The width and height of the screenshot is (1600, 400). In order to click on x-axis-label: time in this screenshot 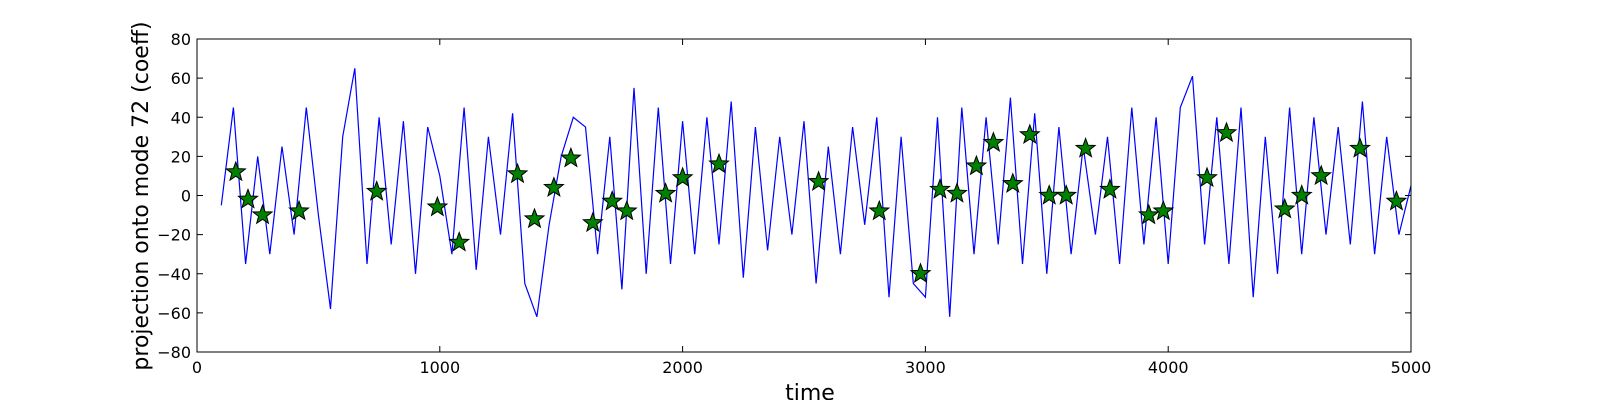, I will do `click(810, 390)`.